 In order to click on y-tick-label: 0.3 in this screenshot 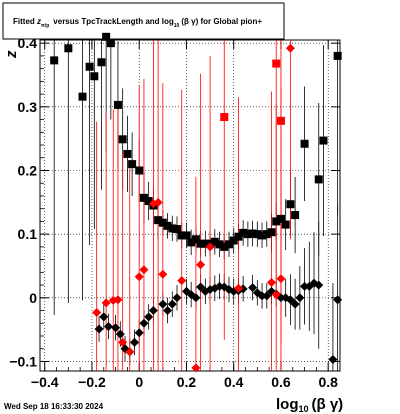, I will do `click(28, 107)`.